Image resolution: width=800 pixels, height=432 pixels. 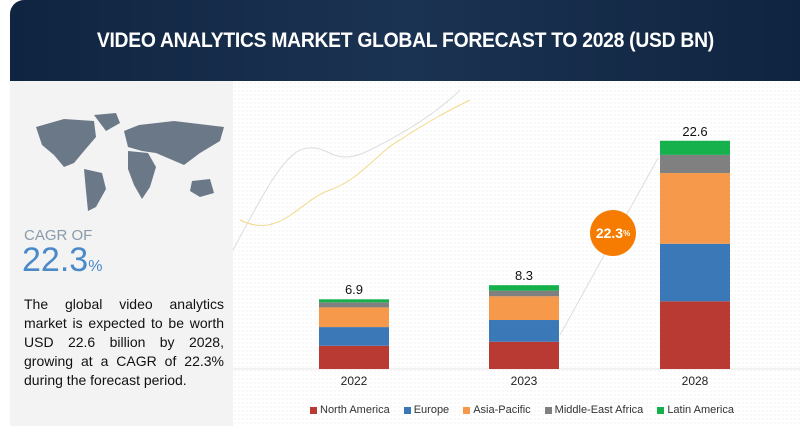 What do you see at coordinates (524, 381) in the screenshot?
I see `x-tick-label: 2023` at bounding box center [524, 381].